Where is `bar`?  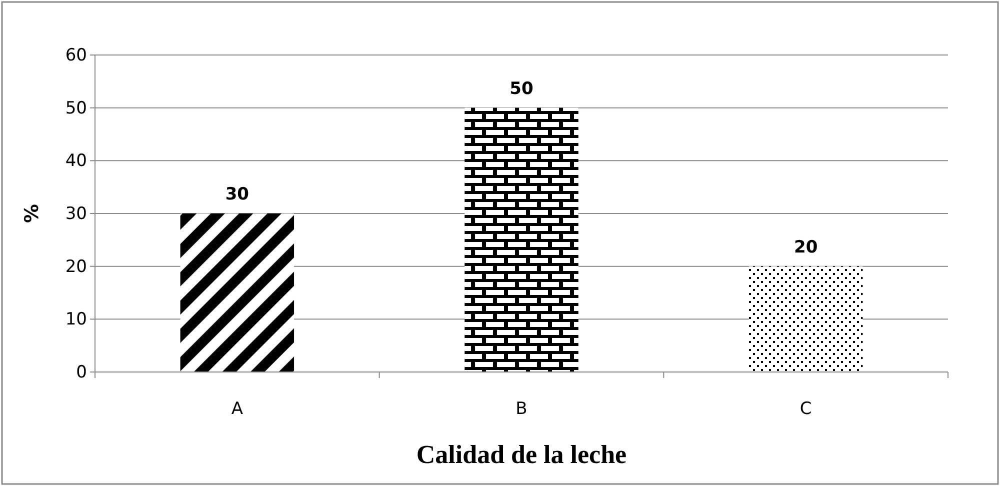 bar is located at coordinates (237, 293).